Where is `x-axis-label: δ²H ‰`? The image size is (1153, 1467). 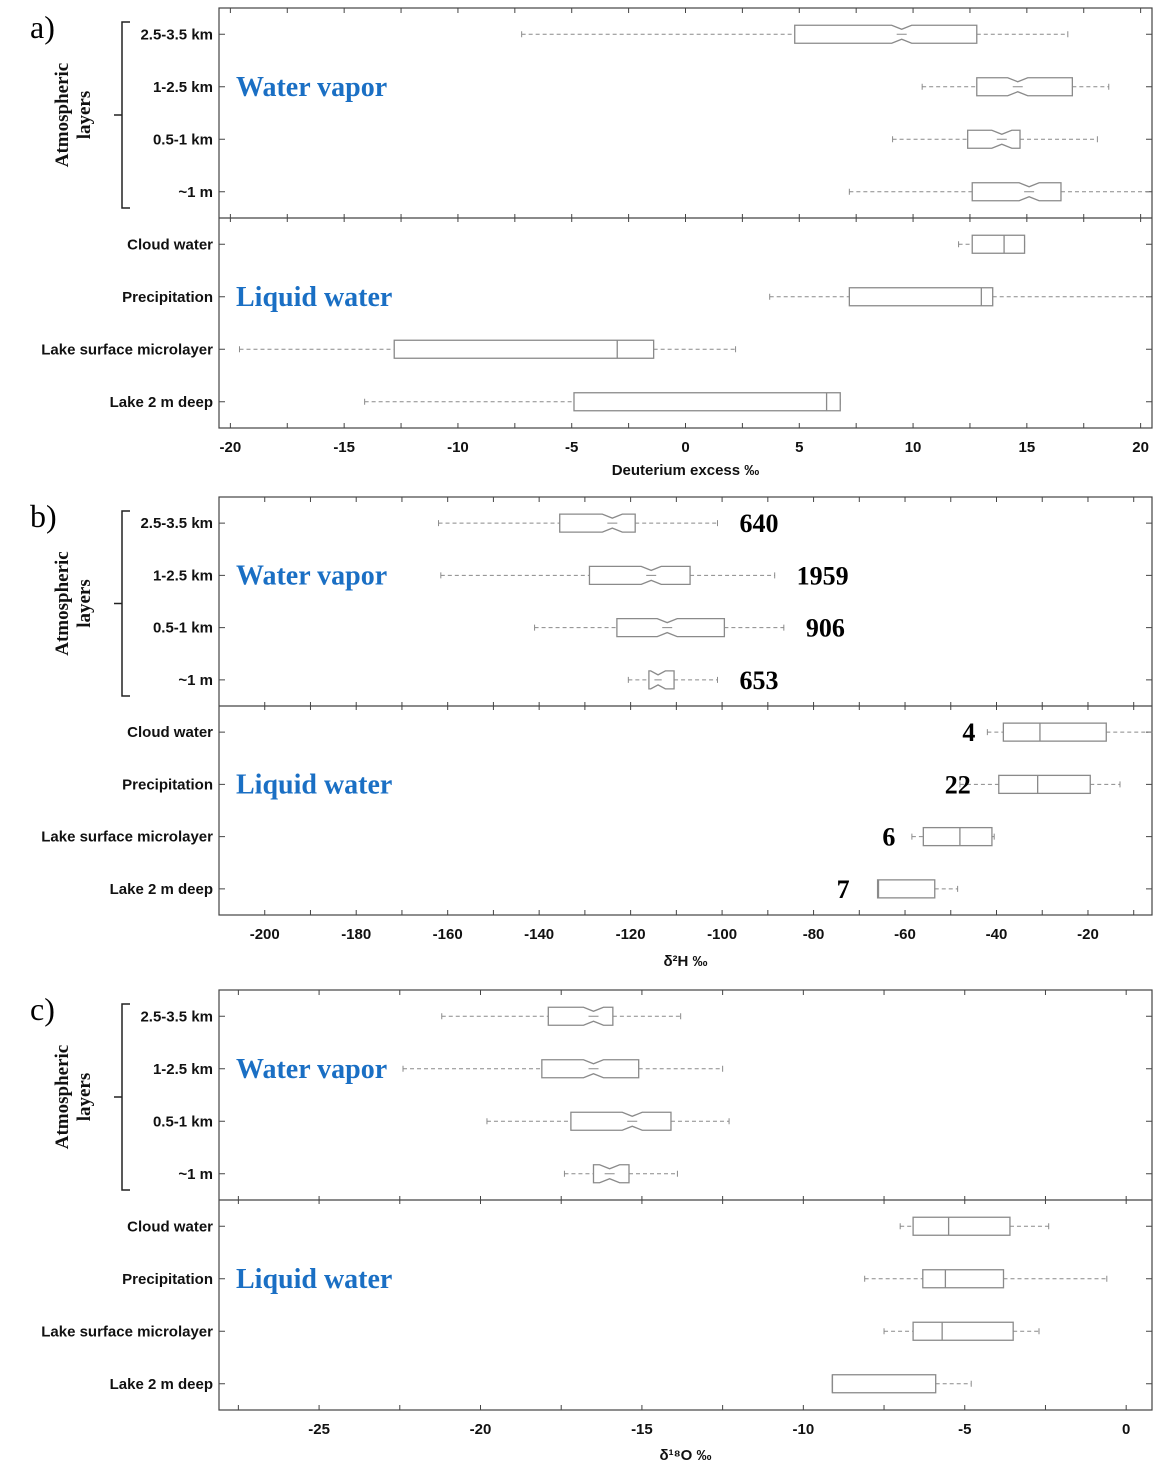
x-axis-label: δ²H ‰ is located at coordinates (685, 961).